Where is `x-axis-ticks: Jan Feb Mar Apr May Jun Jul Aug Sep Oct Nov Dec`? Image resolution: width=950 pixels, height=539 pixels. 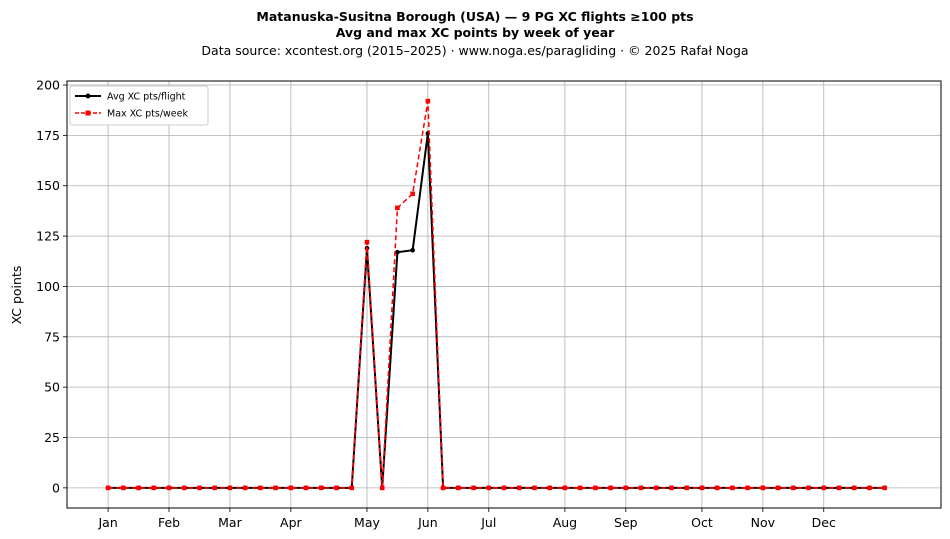 x-axis-ticks: Jan Feb Mar Apr May Jun Jul Aug Sep Oct Nov Dec is located at coordinates (466, 519).